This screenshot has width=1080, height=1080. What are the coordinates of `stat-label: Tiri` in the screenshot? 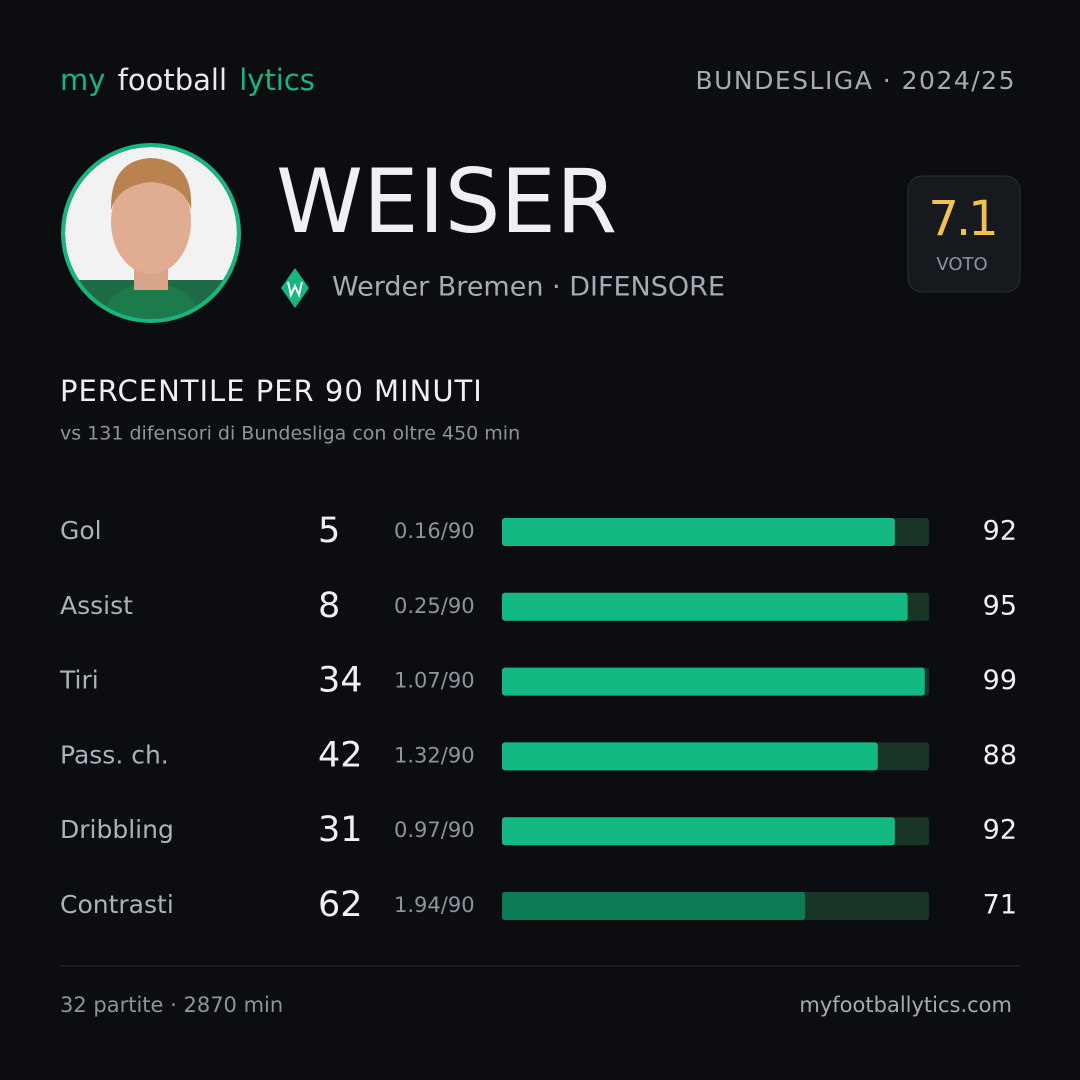 It's located at (79, 680).